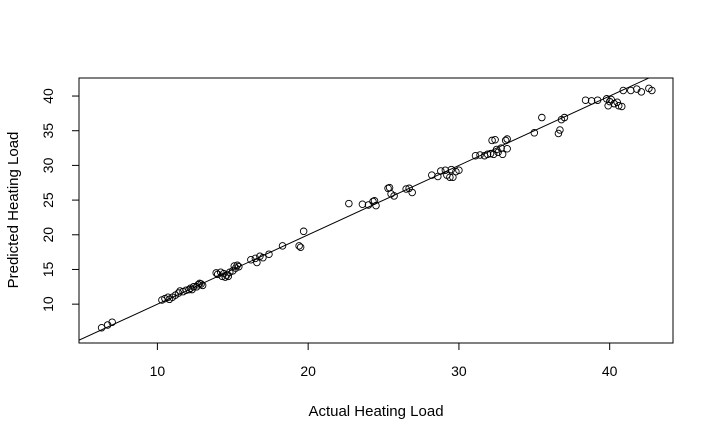  What do you see at coordinates (60, 200) in the screenshot?
I see `y-axis: 10 15 20 25 30 35 40` at bounding box center [60, 200].